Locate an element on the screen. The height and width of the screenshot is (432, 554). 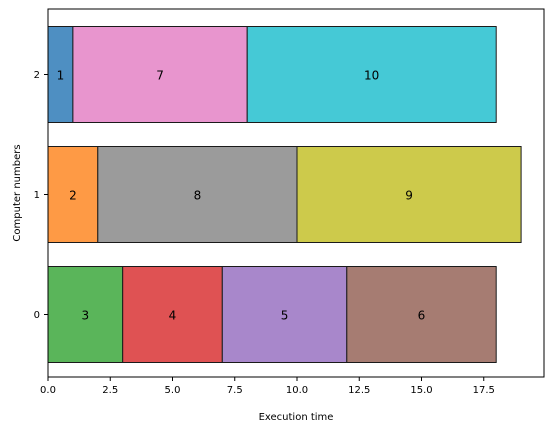
y-tick-label: 1 is located at coordinates (37, 195).